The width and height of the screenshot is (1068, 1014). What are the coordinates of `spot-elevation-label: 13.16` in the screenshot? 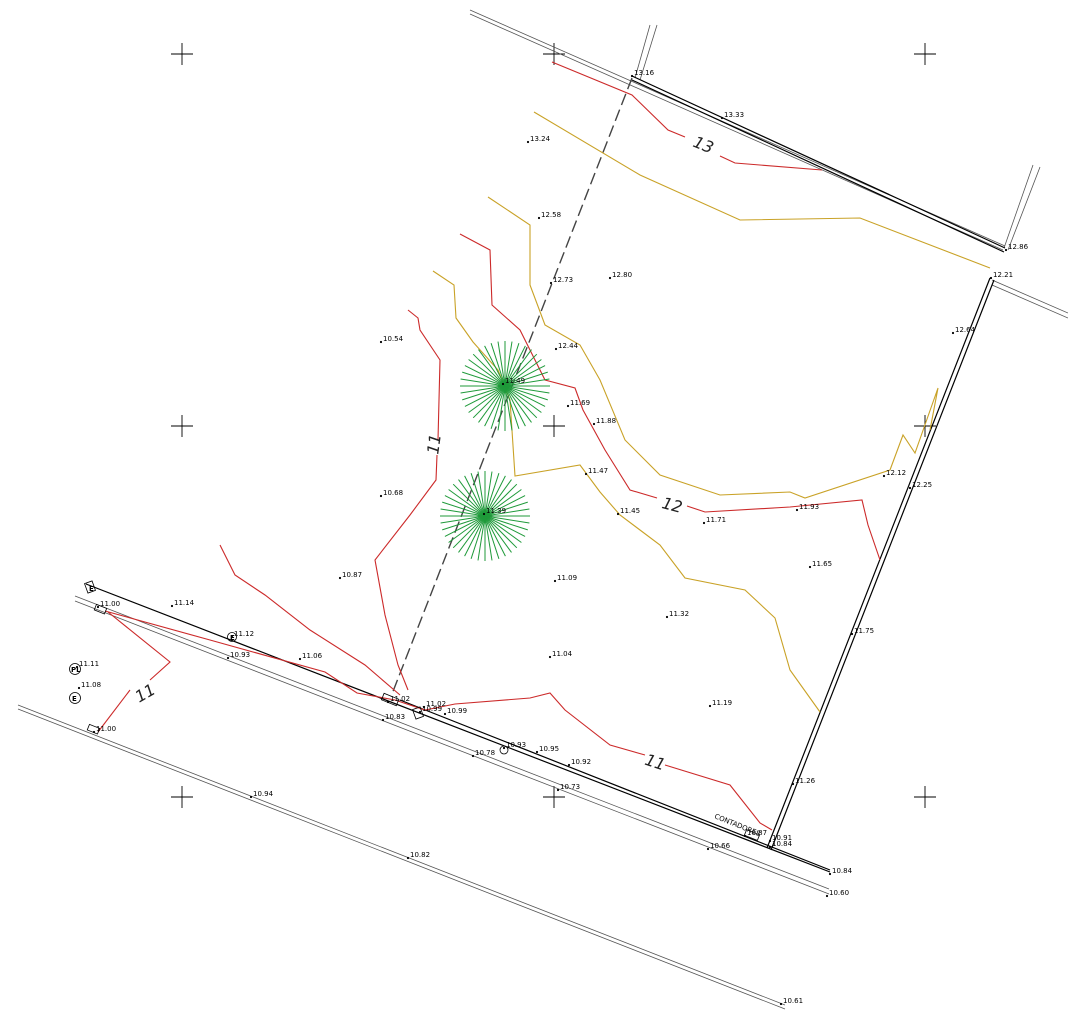 It's located at (644, 73).